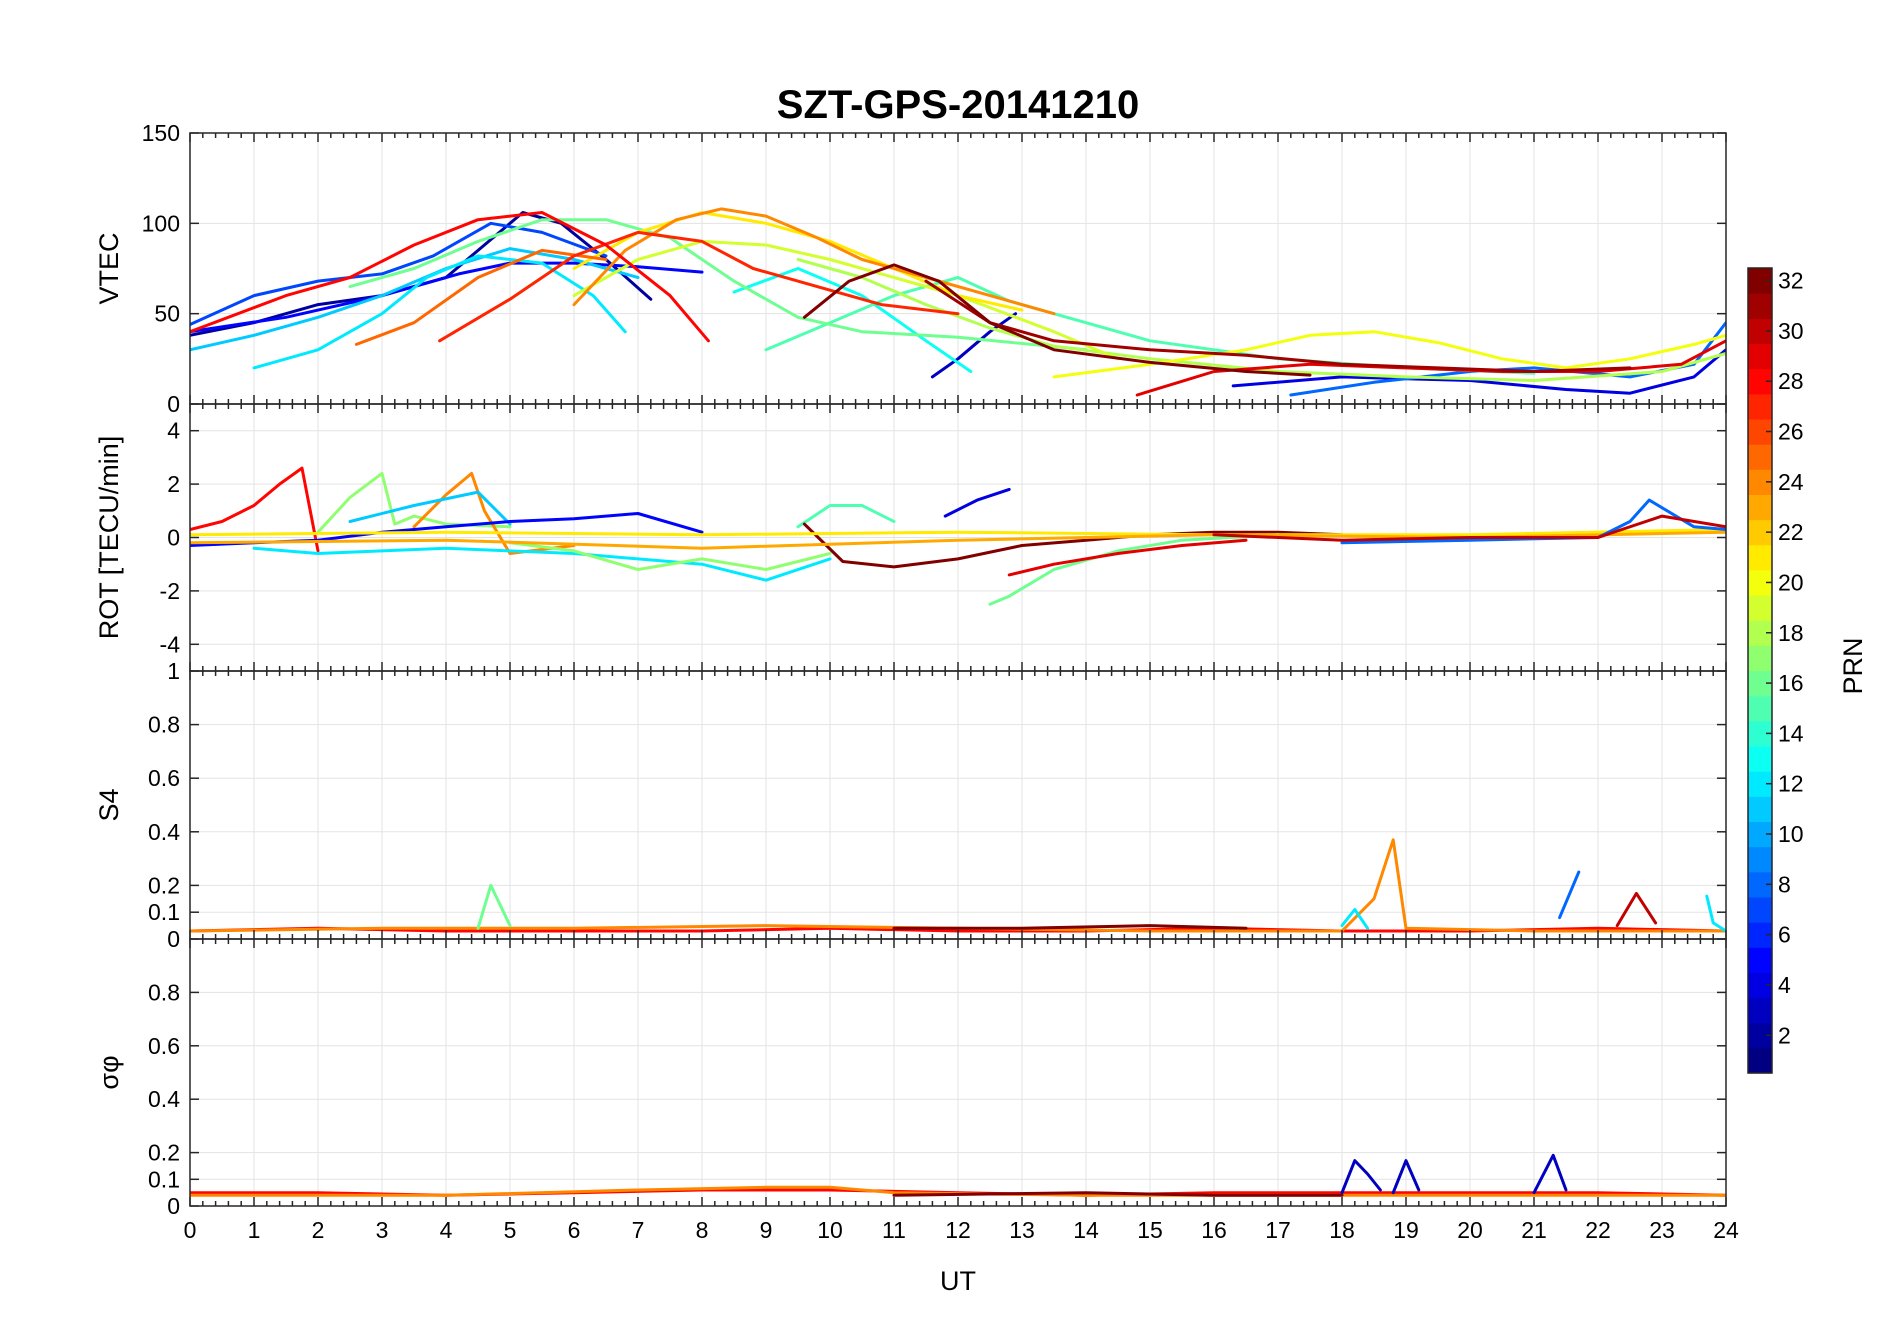  What do you see at coordinates (170, 591) in the screenshot?
I see `y-tick-label: -2` at bounding box center [170, 591].